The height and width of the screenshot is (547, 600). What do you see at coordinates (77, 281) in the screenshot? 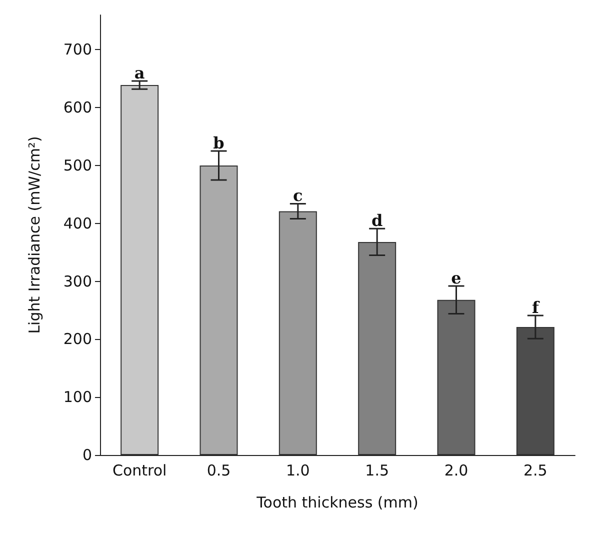
I see `y-tick-label: 300` at bounding box center [77, 281].